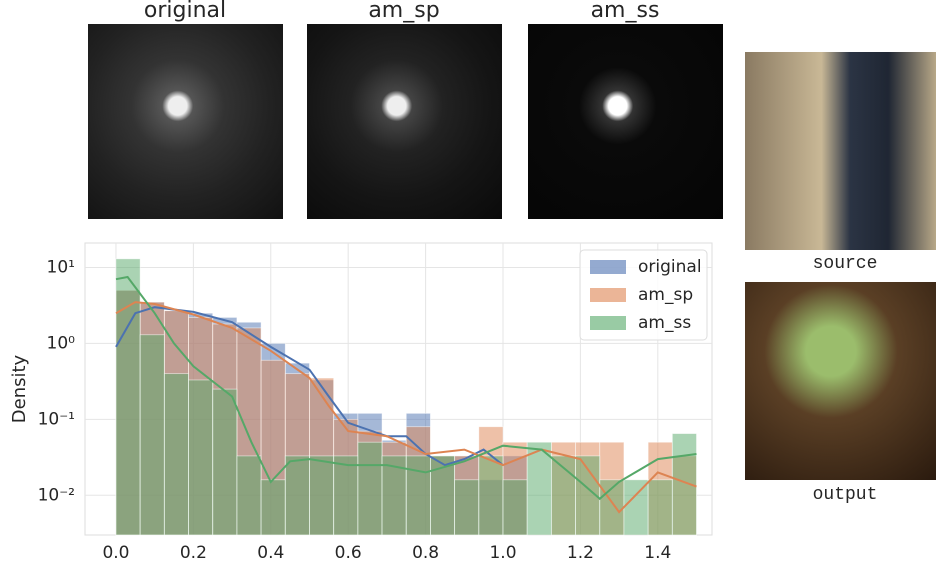 This screenshot has width=936, height=569. What do you see at coordinates (404, 121) in the screenshot?
I see `heatmap-am-sp` at bounding box center [404, 121].